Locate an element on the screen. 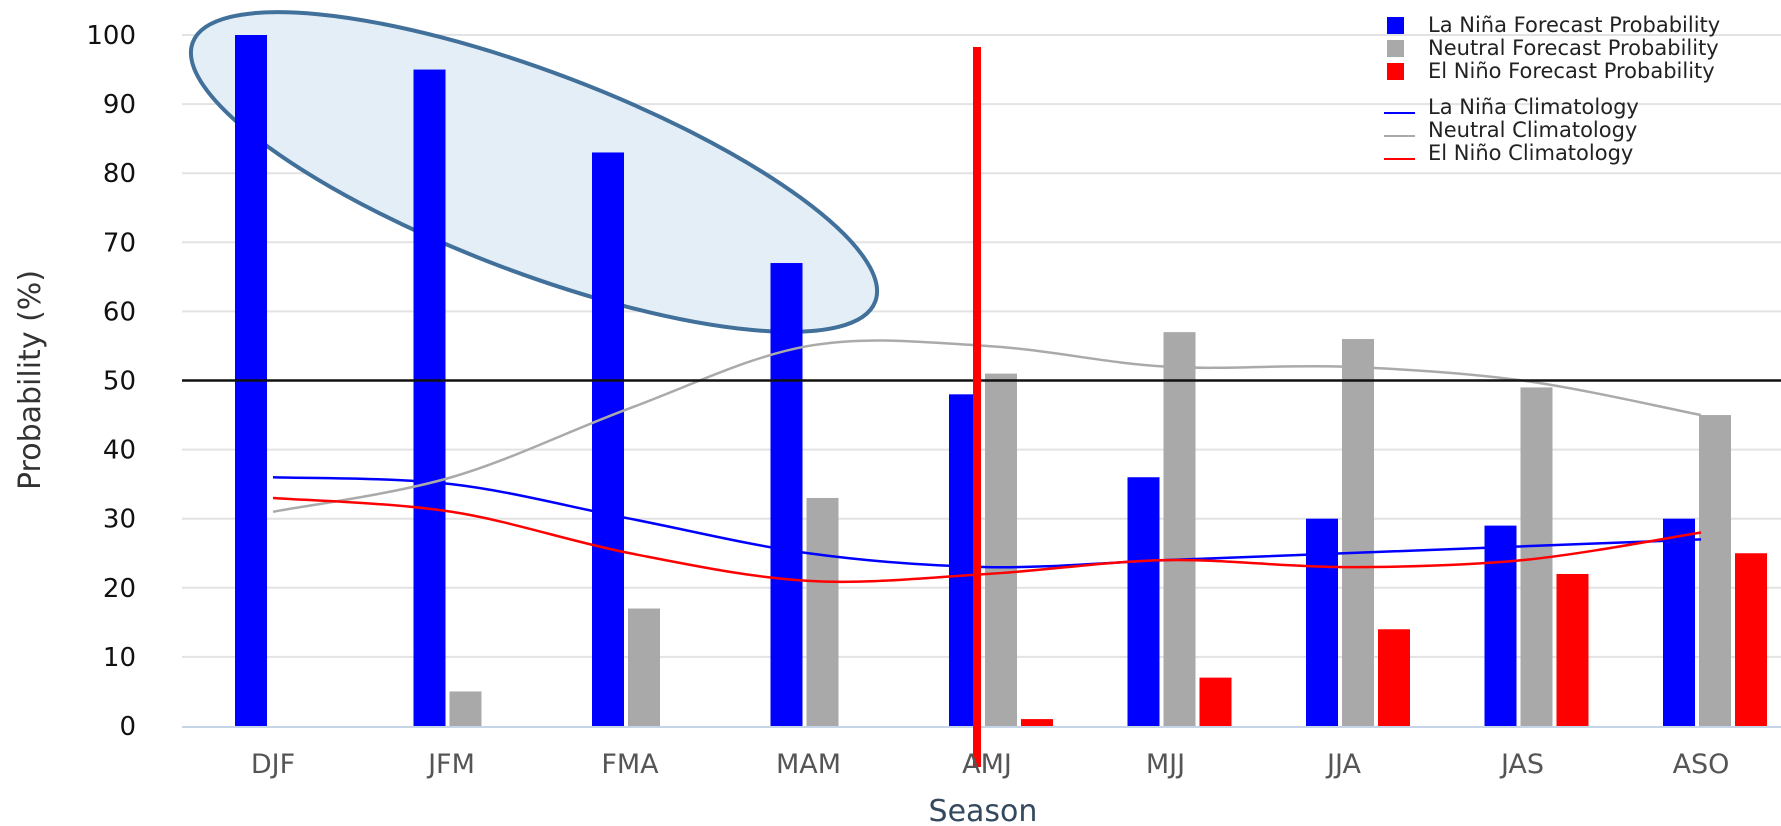  line-la-nina-climatology is located at coordinates (987, 522).